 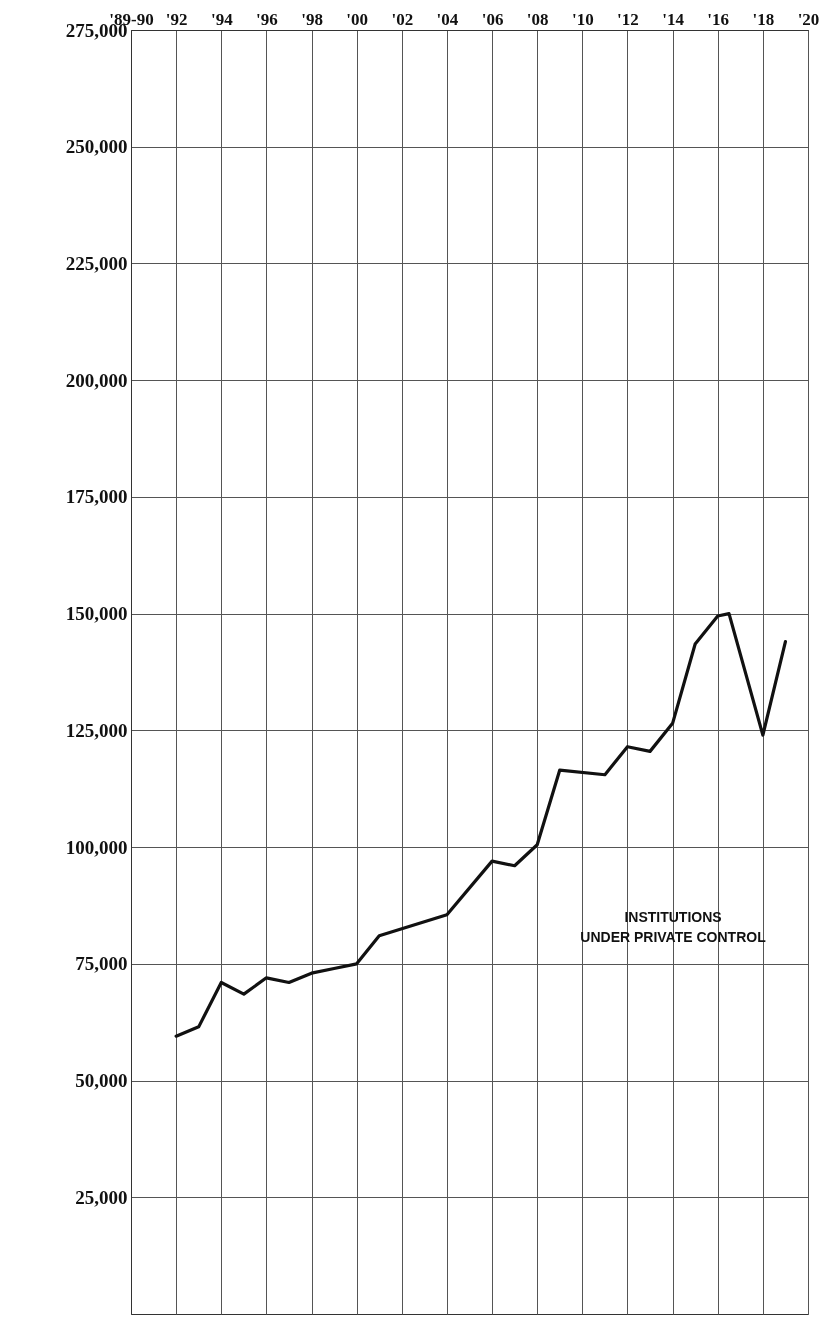 I want to click on y-tick-label: 25,000, so click(x=101, y=1197).